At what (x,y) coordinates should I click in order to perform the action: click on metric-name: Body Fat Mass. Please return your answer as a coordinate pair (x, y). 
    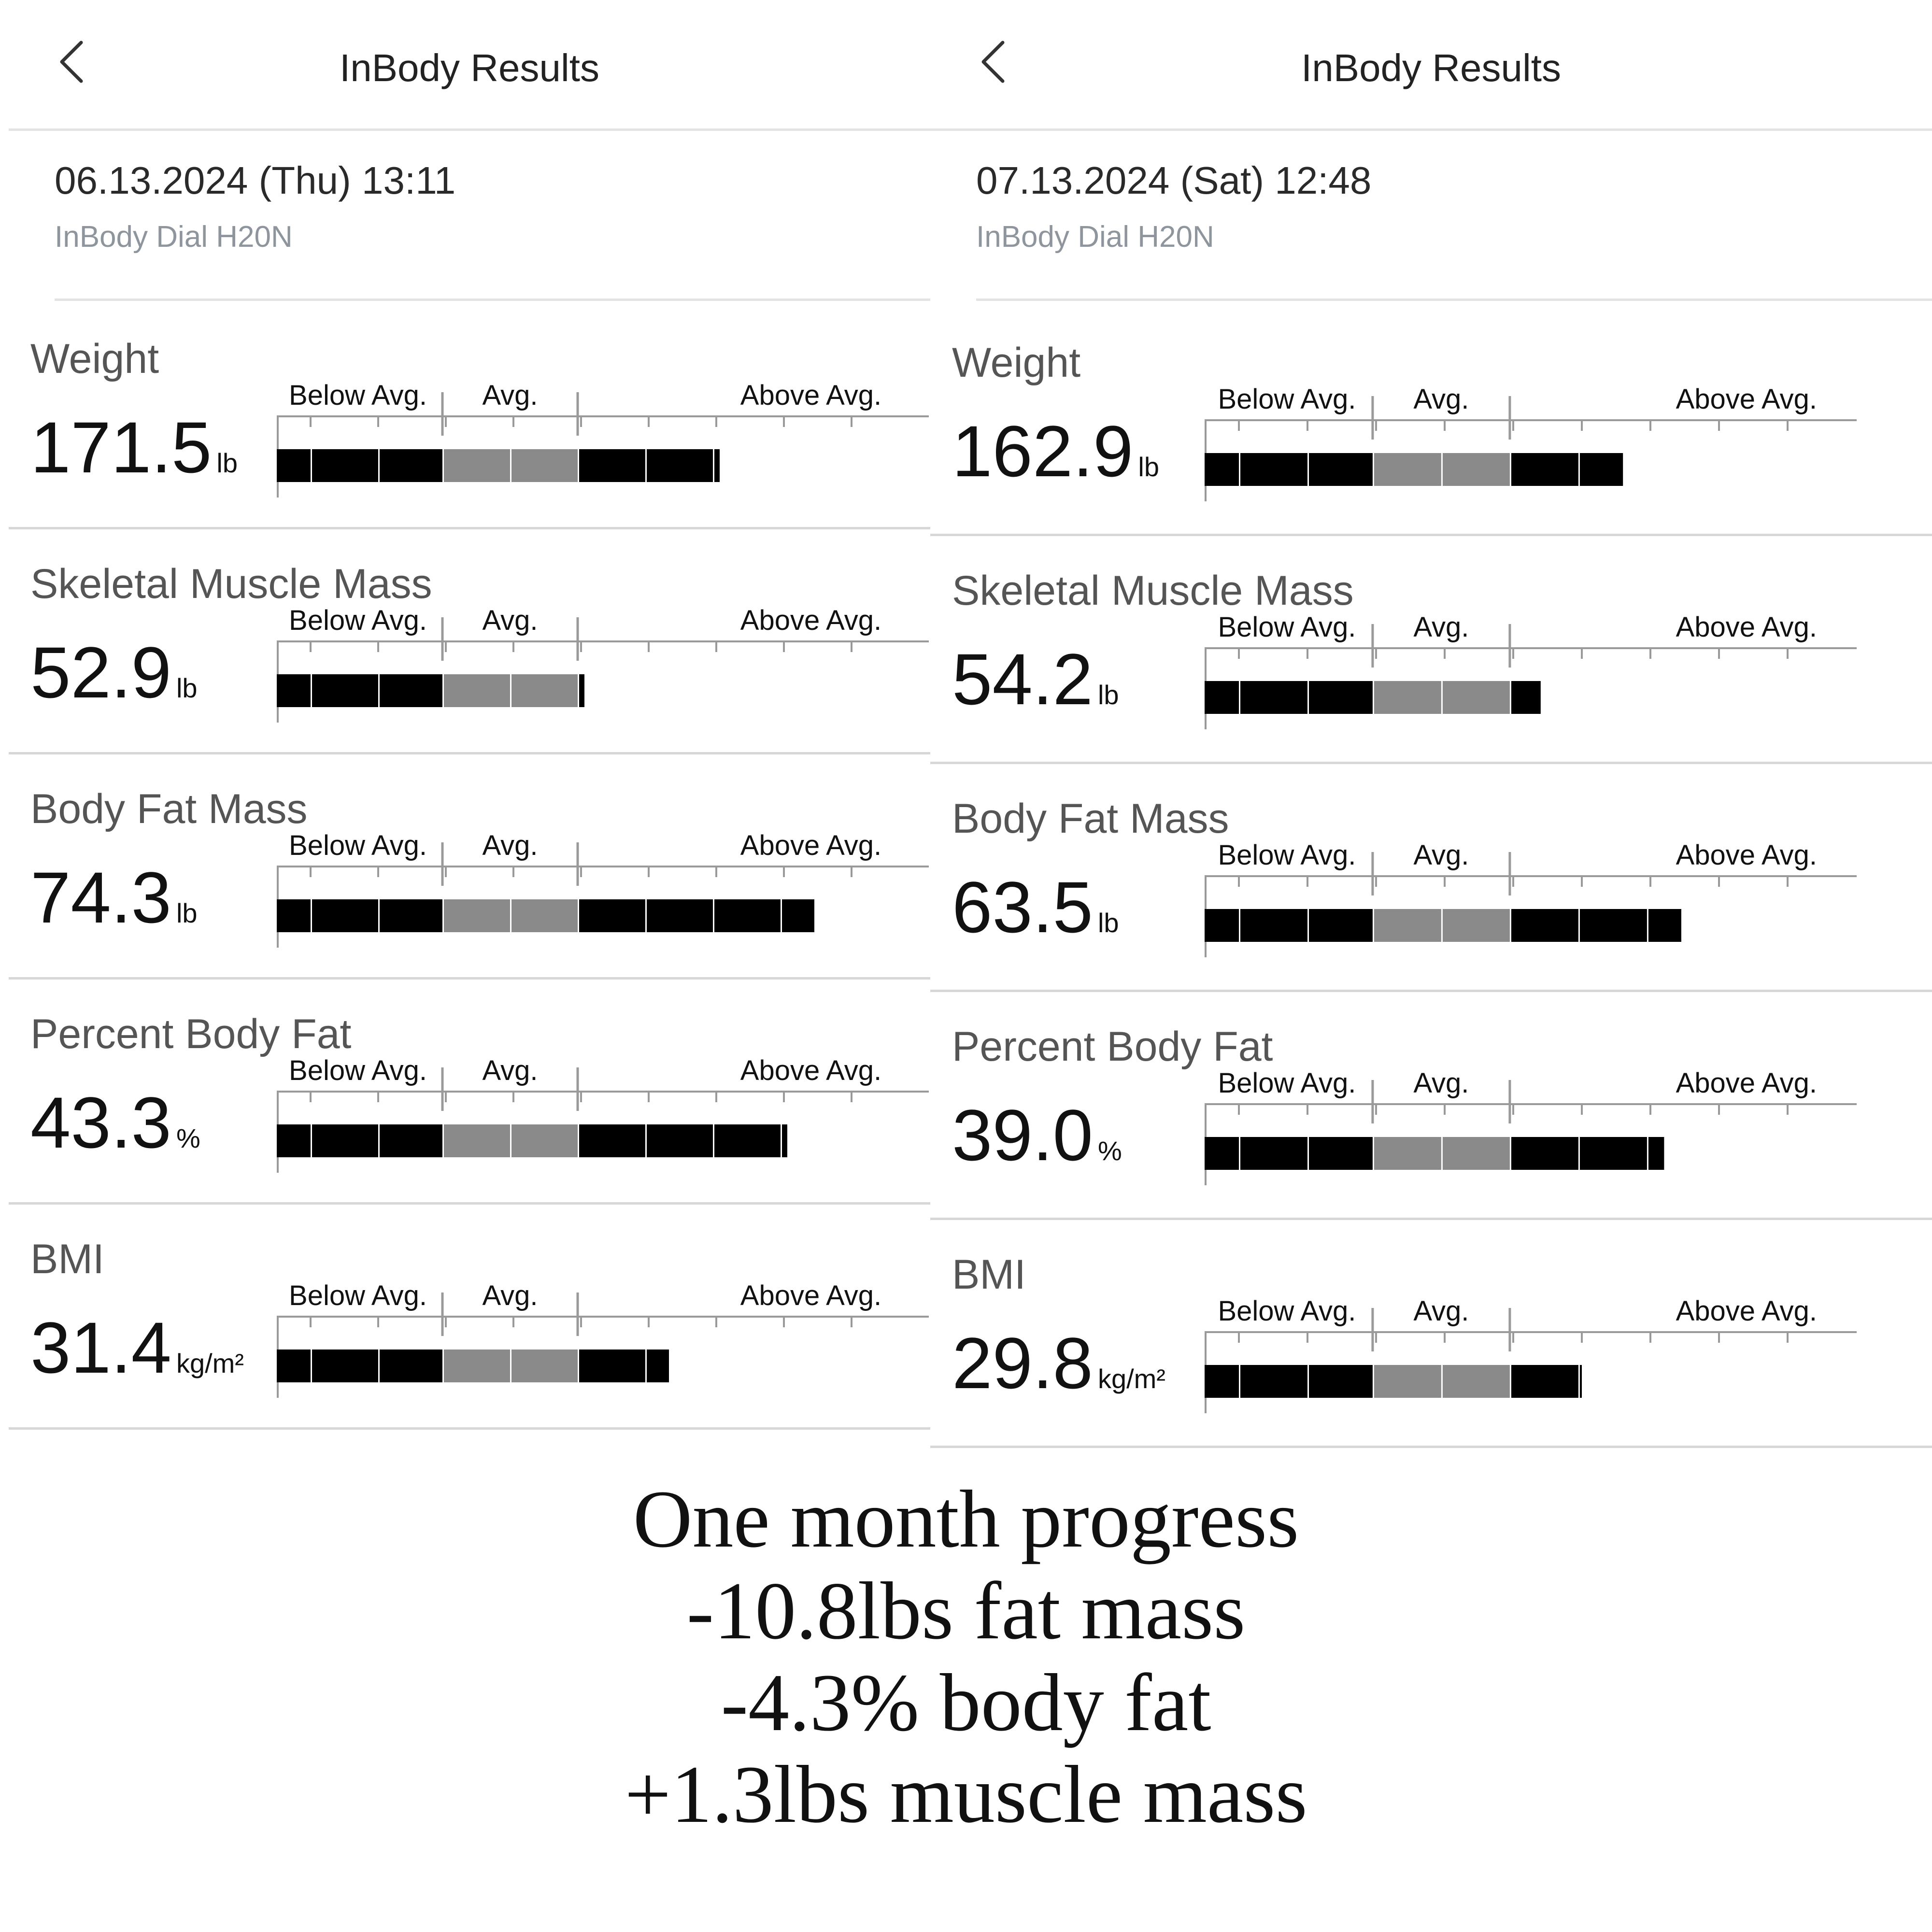
    Looking at the image, I should click on (1090, 819).